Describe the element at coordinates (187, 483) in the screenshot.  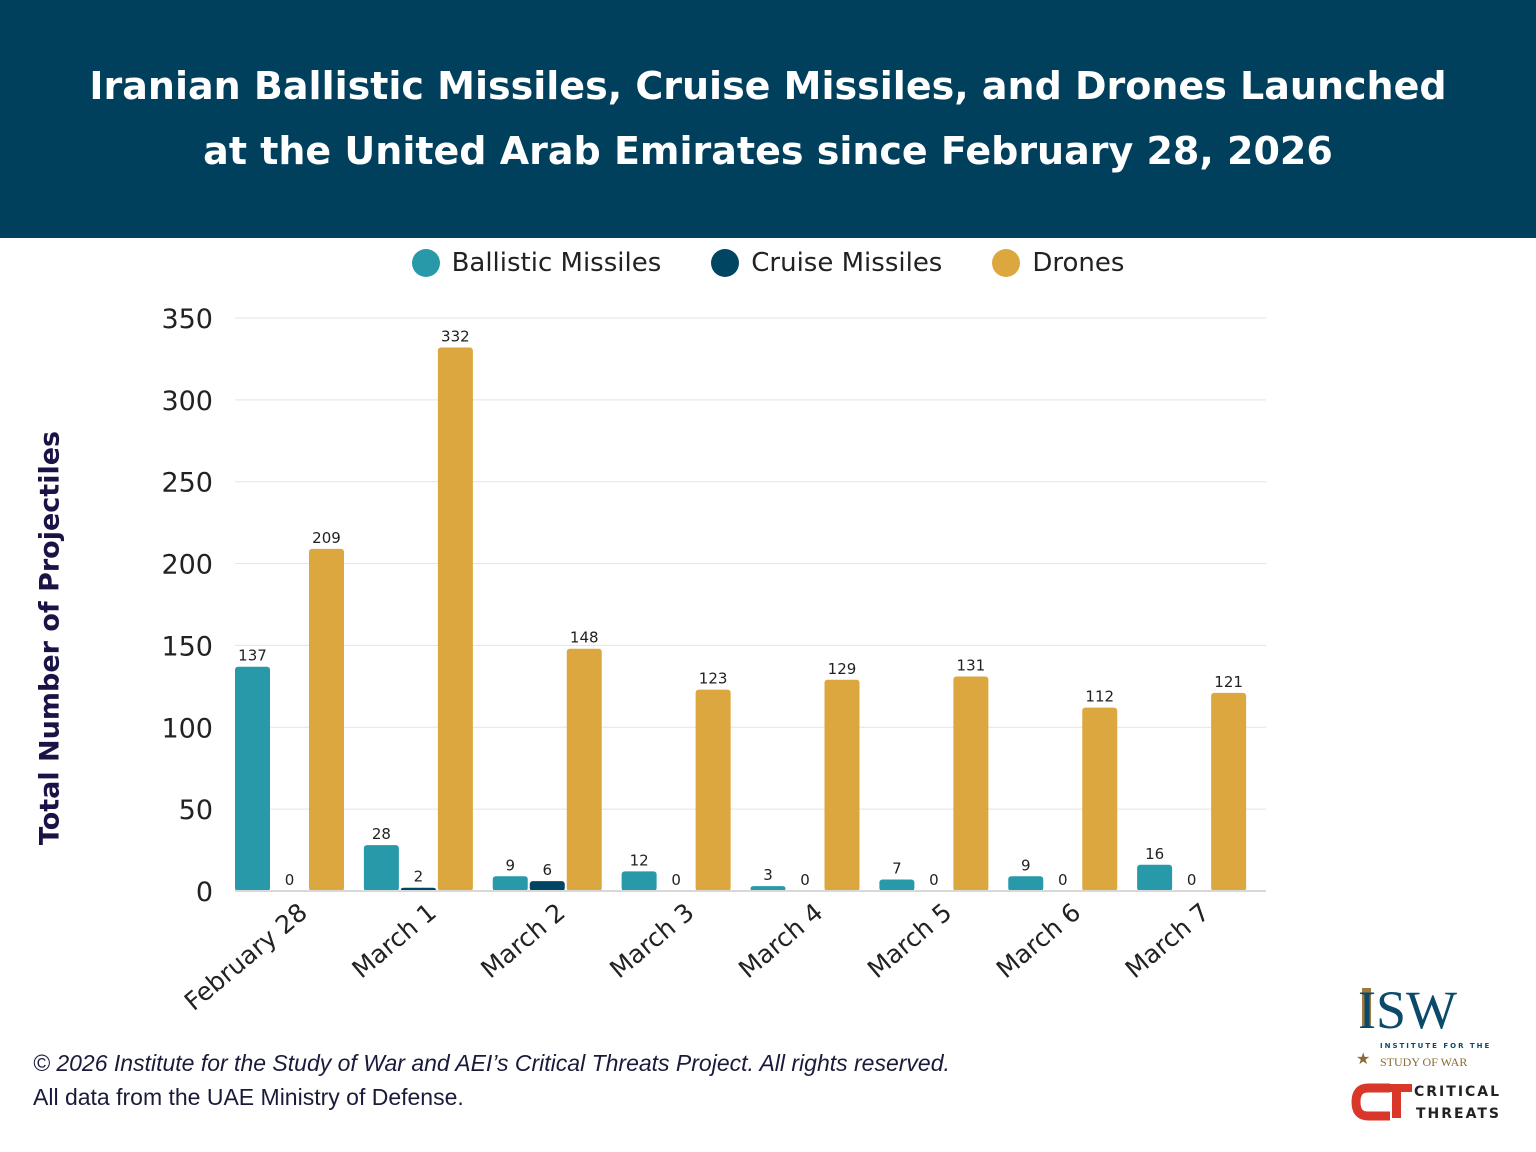
I see `y-tick-label: 250` at that location.